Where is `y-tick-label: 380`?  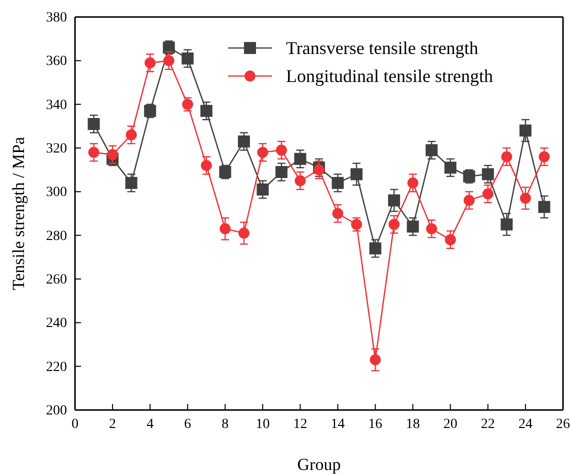 y-tick-label: 380 is located at coordinates (56, 18).